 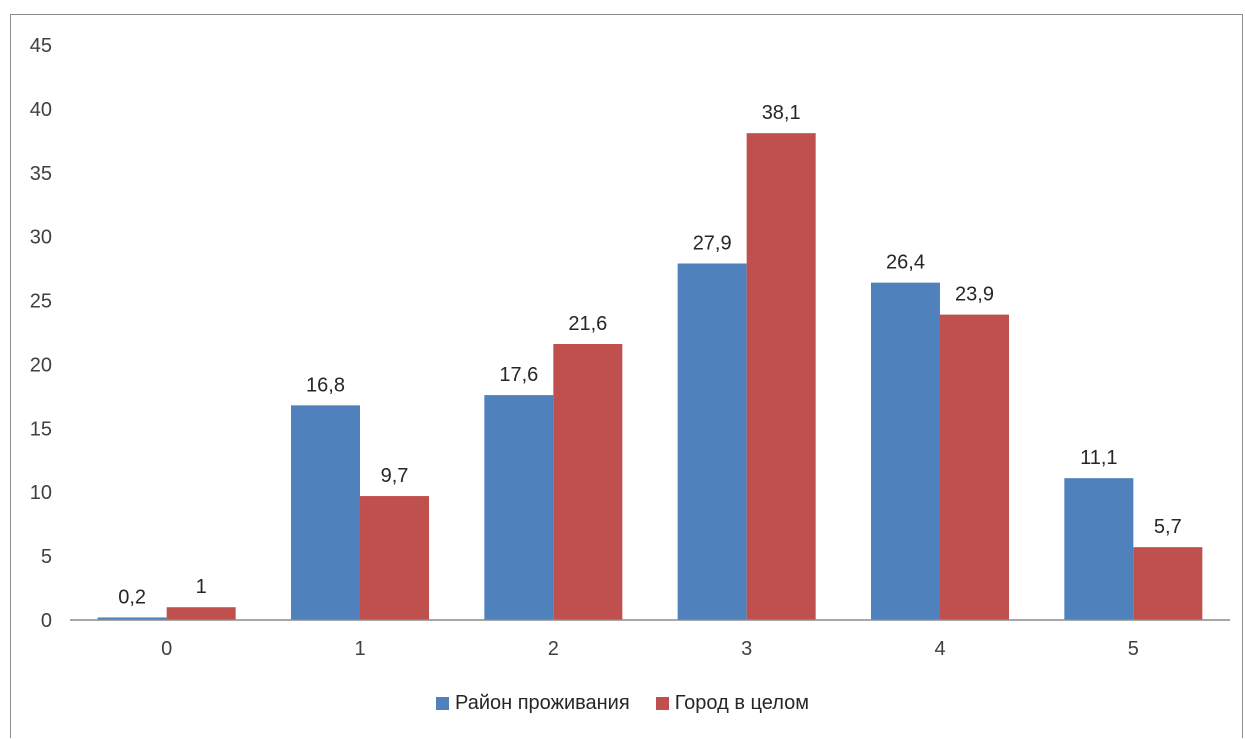 What do you see at coordinates (41, 429) in the screenshot?
I see `y-tick-label: 15` at bounding box center [41, 429].